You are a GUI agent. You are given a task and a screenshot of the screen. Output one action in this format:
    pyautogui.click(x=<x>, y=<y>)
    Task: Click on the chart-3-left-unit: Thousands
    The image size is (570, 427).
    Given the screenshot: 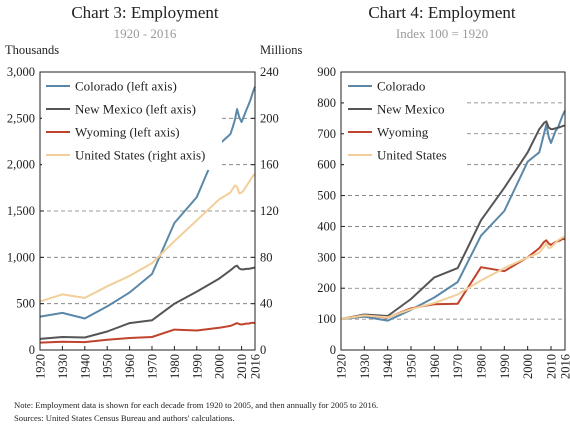 What is the action you would take?
    pyautogui.click(x=32, y=50)
    